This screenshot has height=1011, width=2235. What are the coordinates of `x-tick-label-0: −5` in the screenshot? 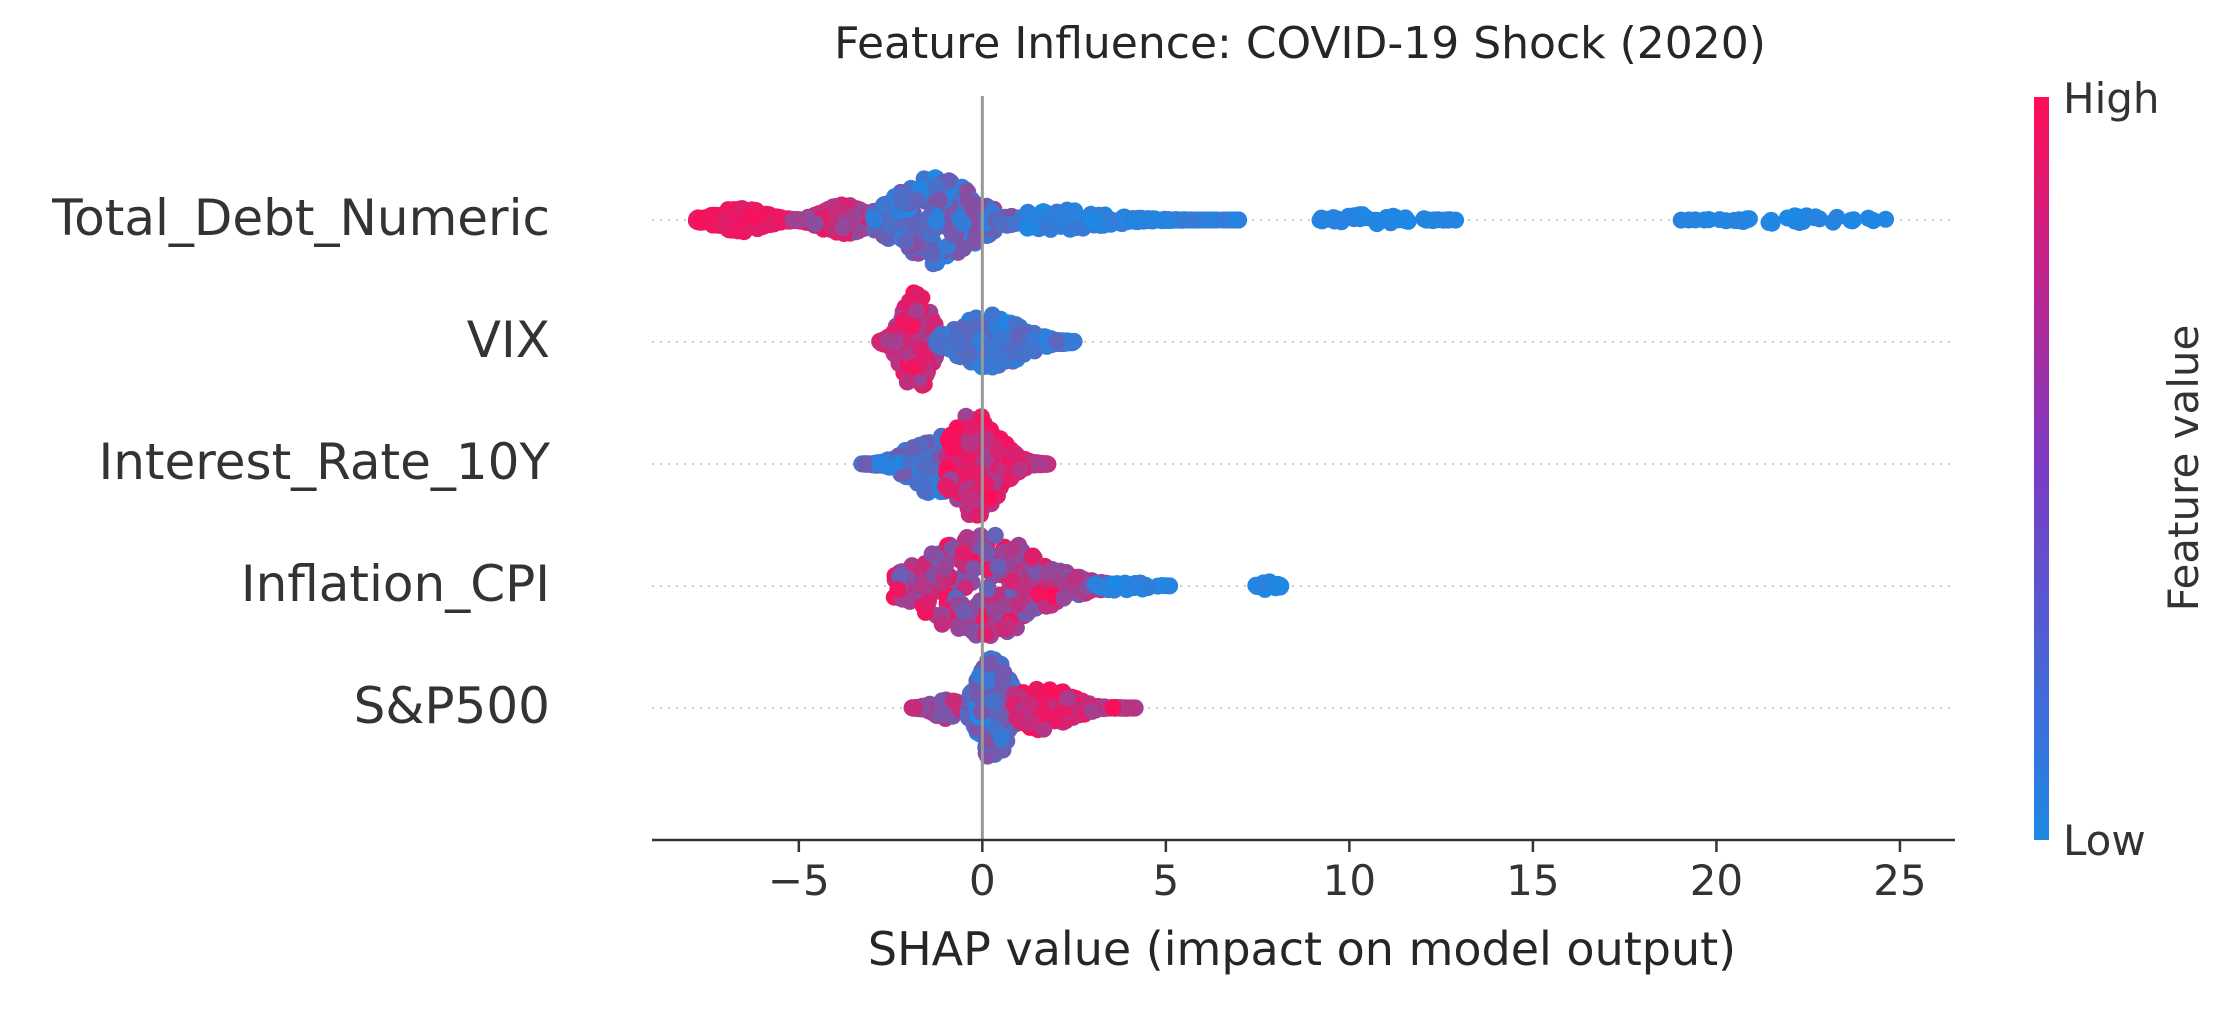 It's located at (799, 880).